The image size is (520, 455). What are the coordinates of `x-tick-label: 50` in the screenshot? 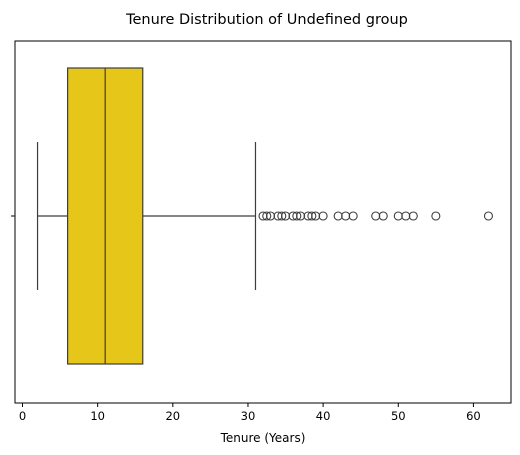 It's located at (398, 416).